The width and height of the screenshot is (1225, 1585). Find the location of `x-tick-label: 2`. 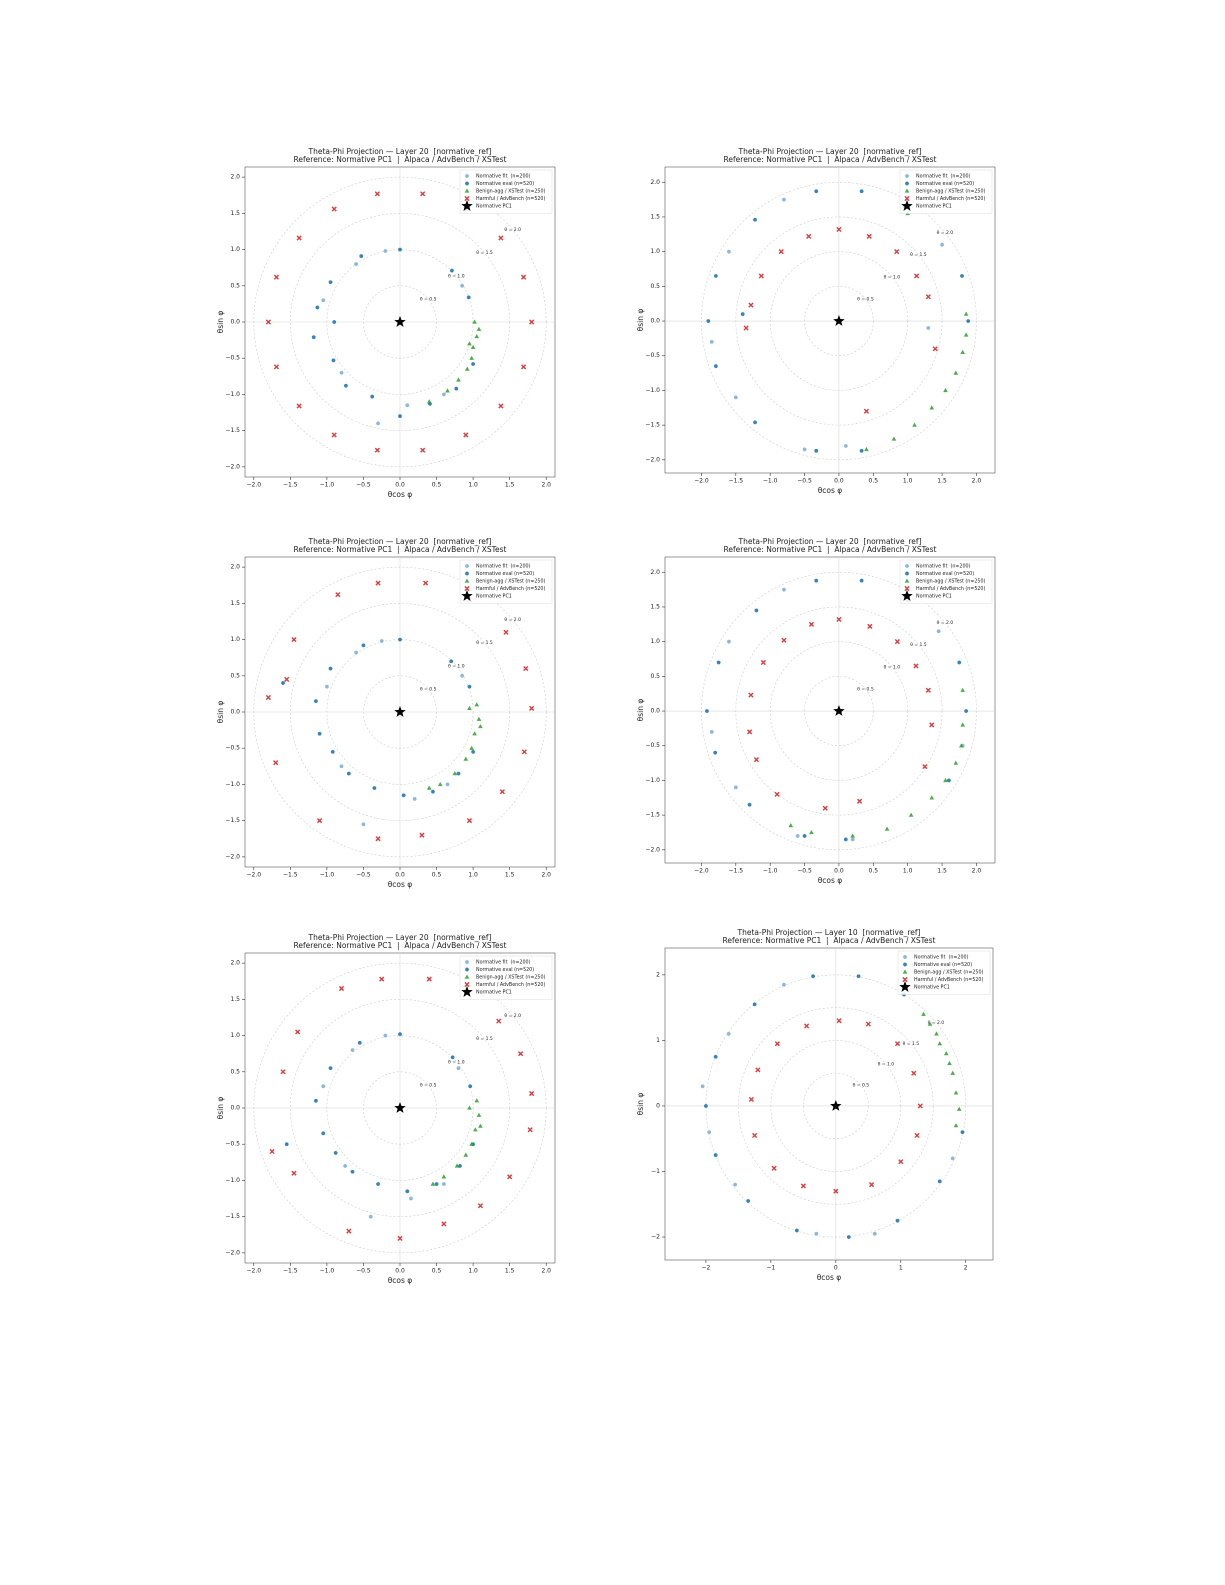

x-tick-label: 2 is located at coordinates (966, 1268).